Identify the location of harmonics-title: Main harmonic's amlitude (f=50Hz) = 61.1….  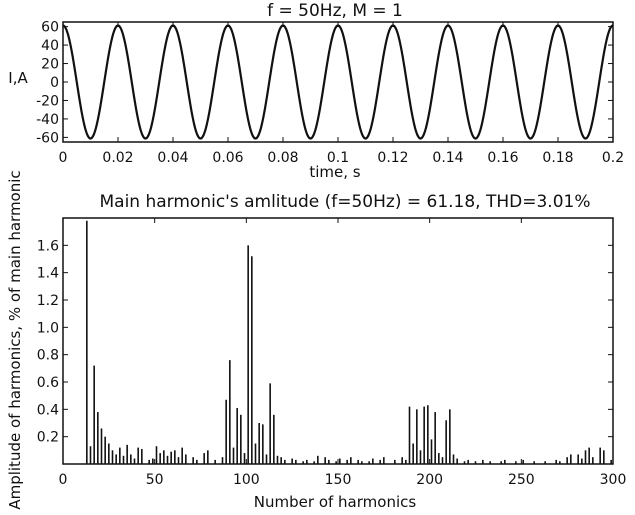
(345, 202).